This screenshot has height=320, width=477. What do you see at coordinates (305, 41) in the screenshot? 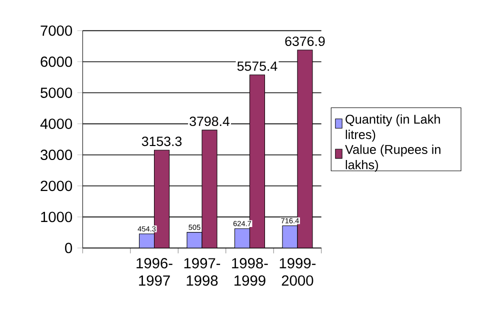
I see `data-label: 6376.9` at bounding box center [305, 41].